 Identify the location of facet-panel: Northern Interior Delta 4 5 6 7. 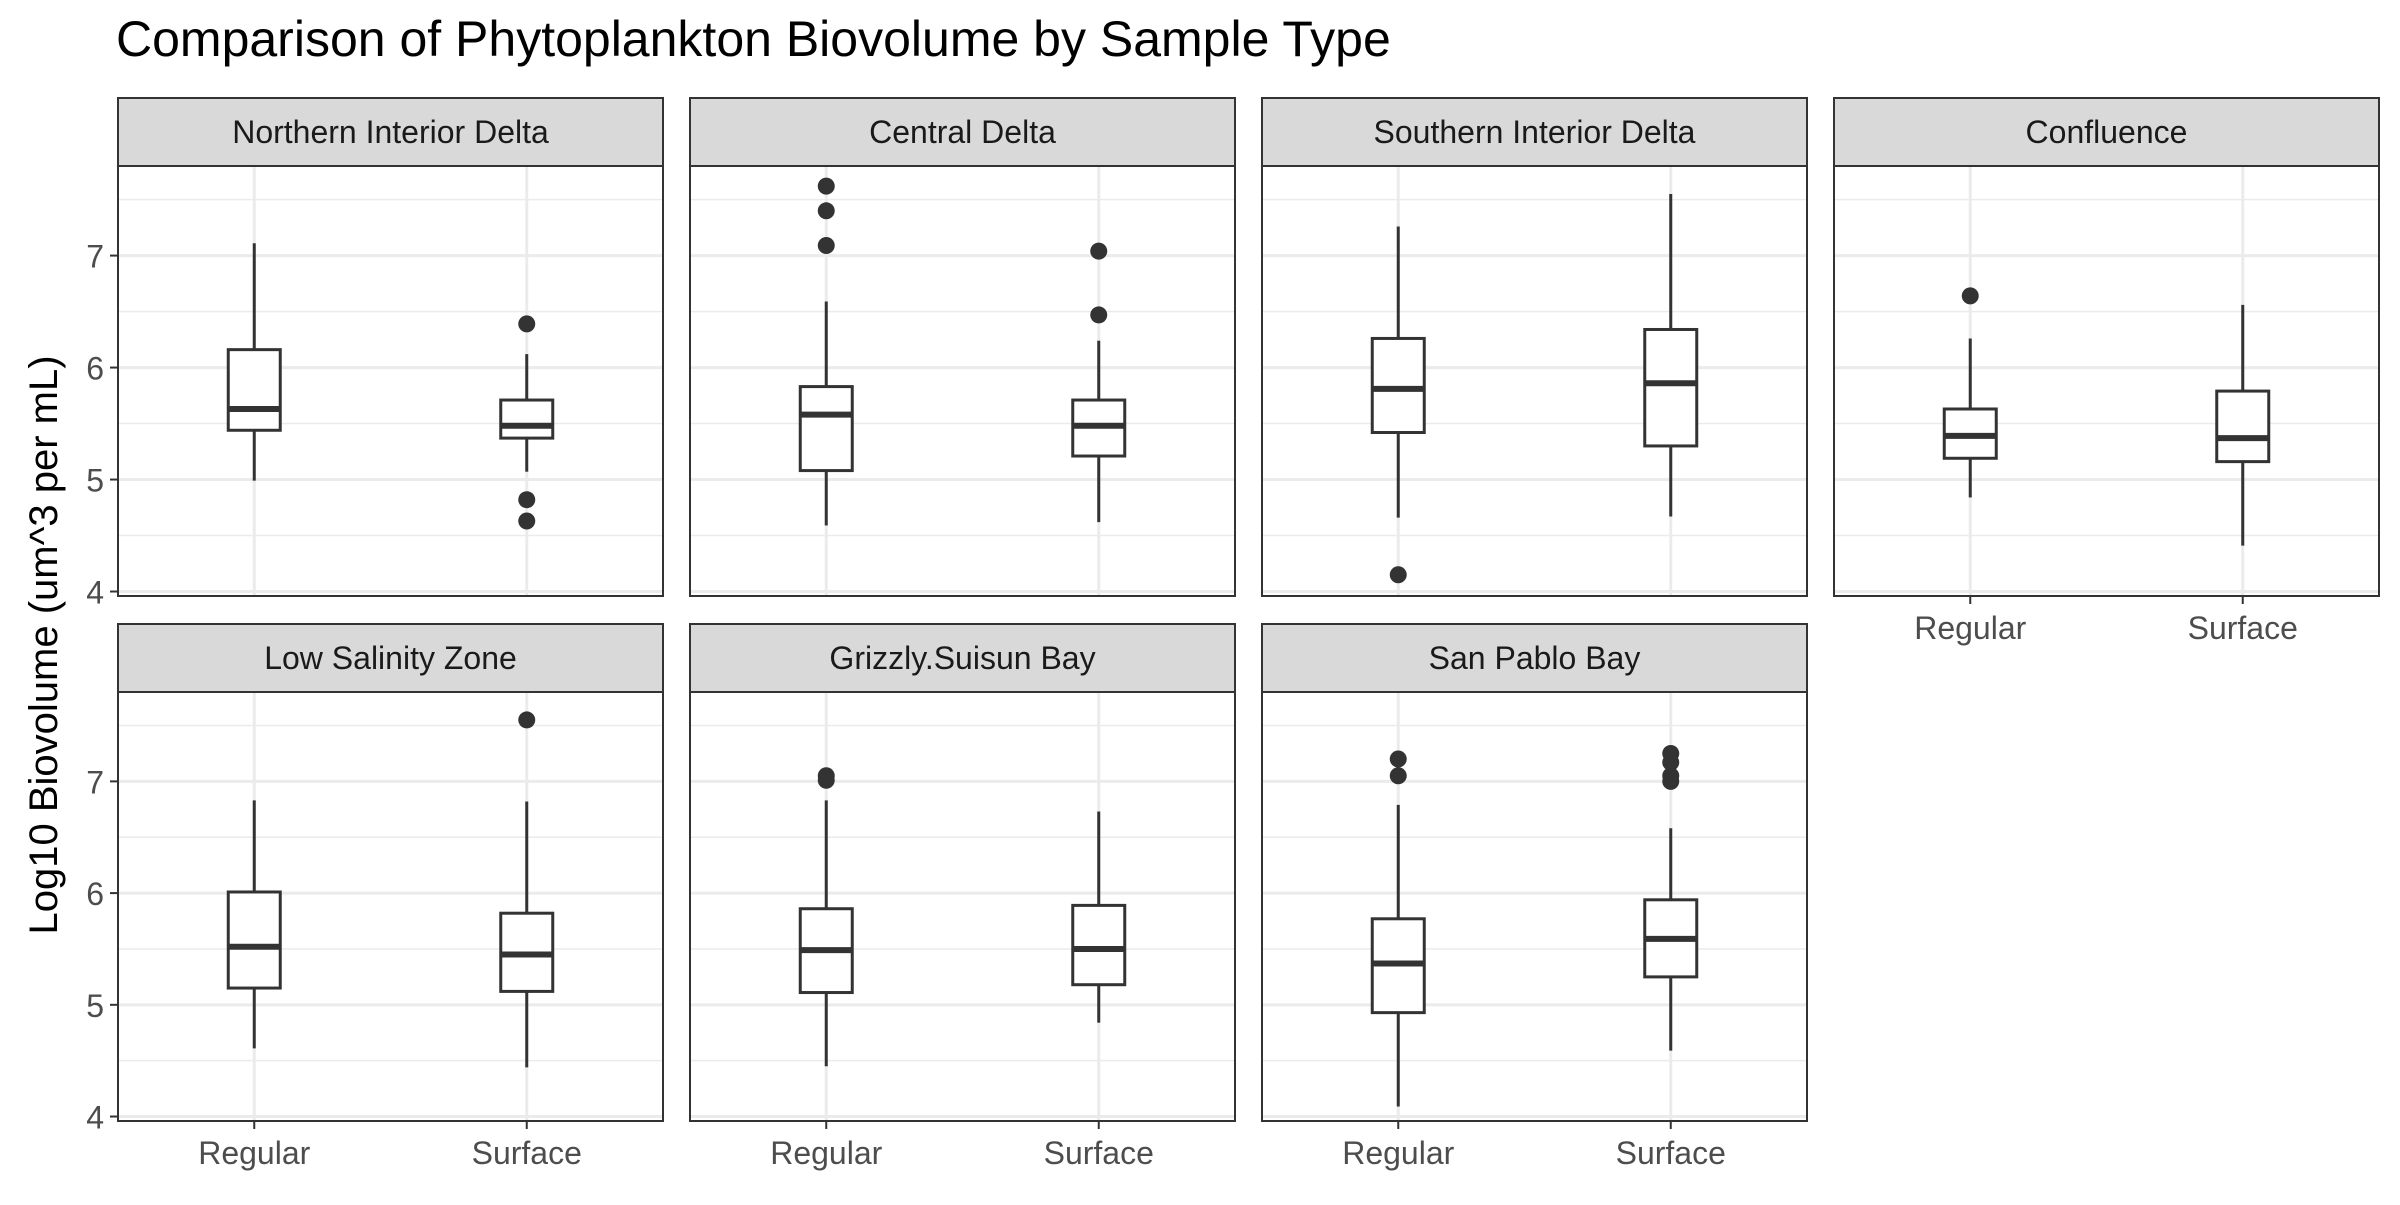
(375, 354).